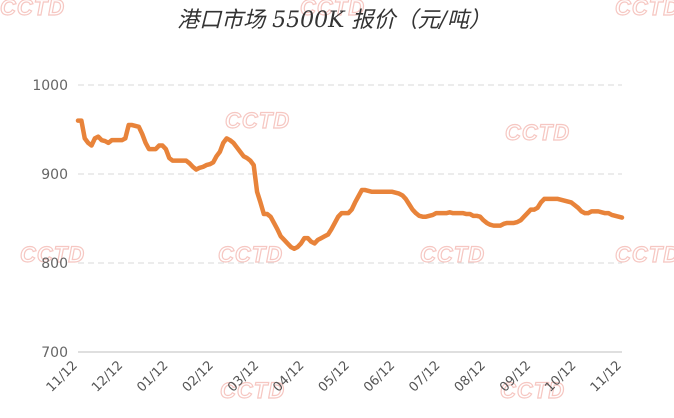 The height and width of the screenshot is (418, 674). What do you see at coordinates (54, 353) in the screenshot?
I see `y-tick-label: 700` at bounding box center [54, 353].